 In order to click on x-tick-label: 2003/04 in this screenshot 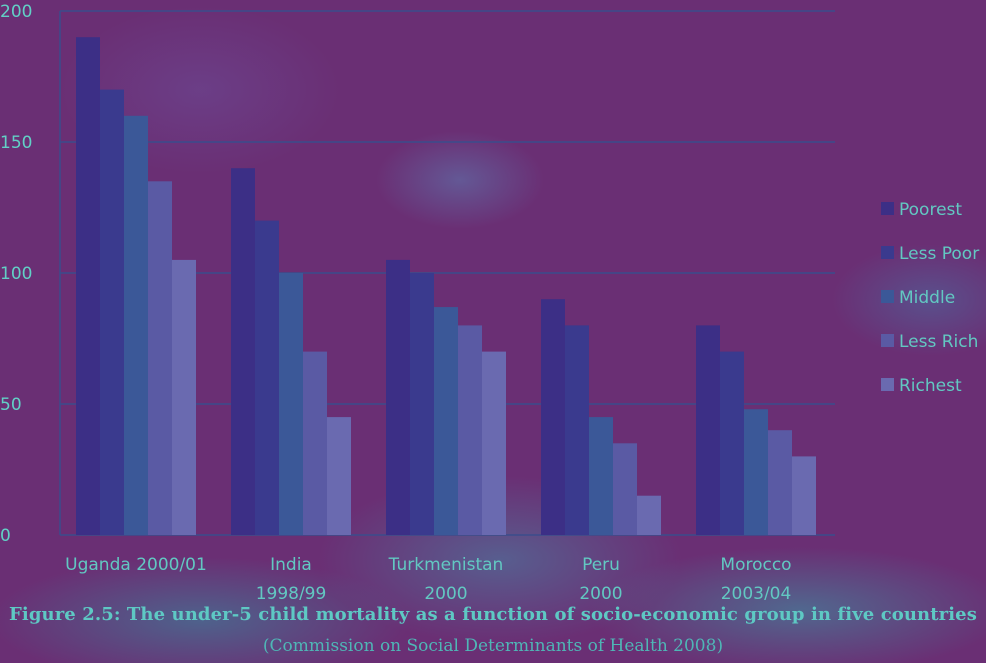, I will do `click(756, 592)`.